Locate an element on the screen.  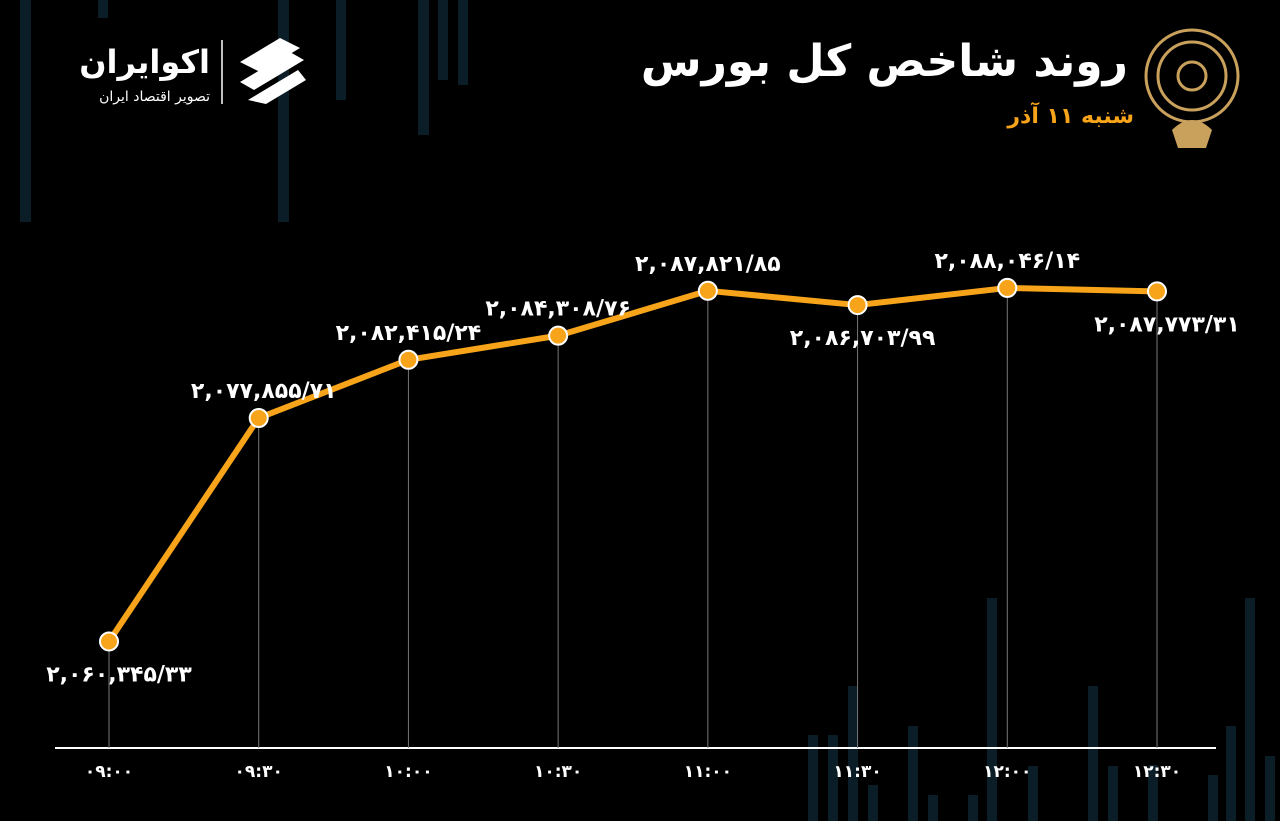
chart-subtitle: شنبه ۱۱ آذر is located at coordinates (1070, 115).